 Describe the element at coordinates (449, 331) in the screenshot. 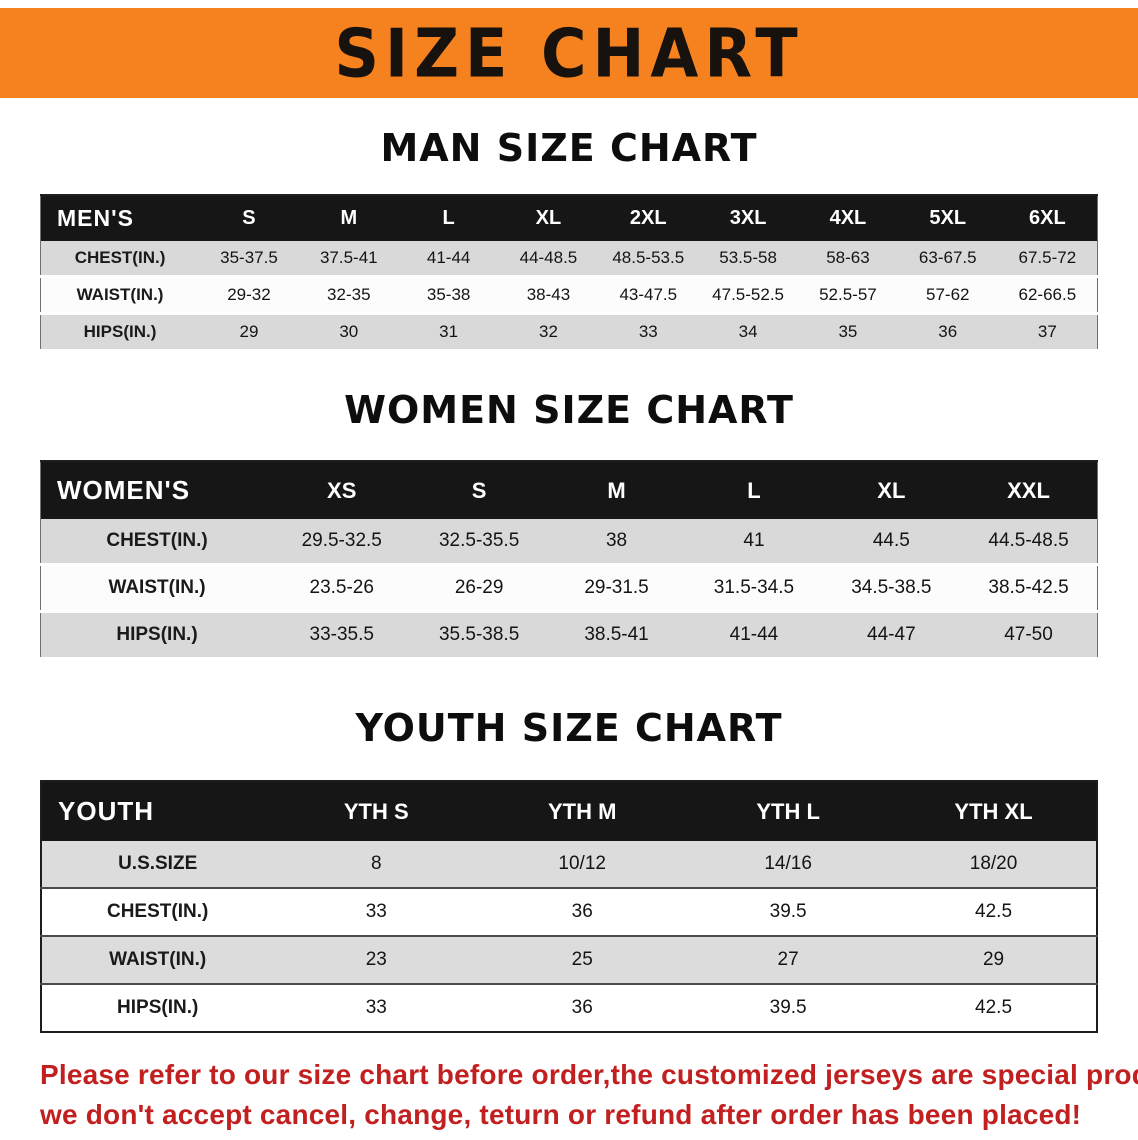

I see `size-value: 31` at that location.